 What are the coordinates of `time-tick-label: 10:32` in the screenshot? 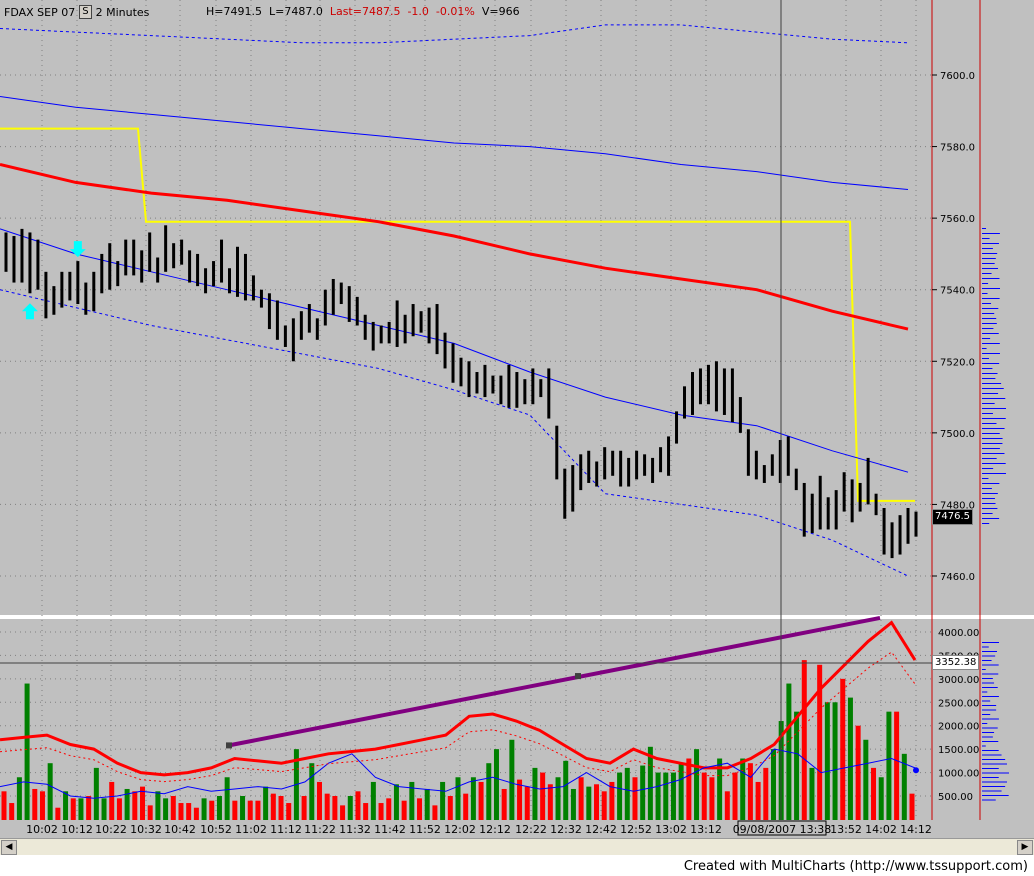 It's located at (146, 829).